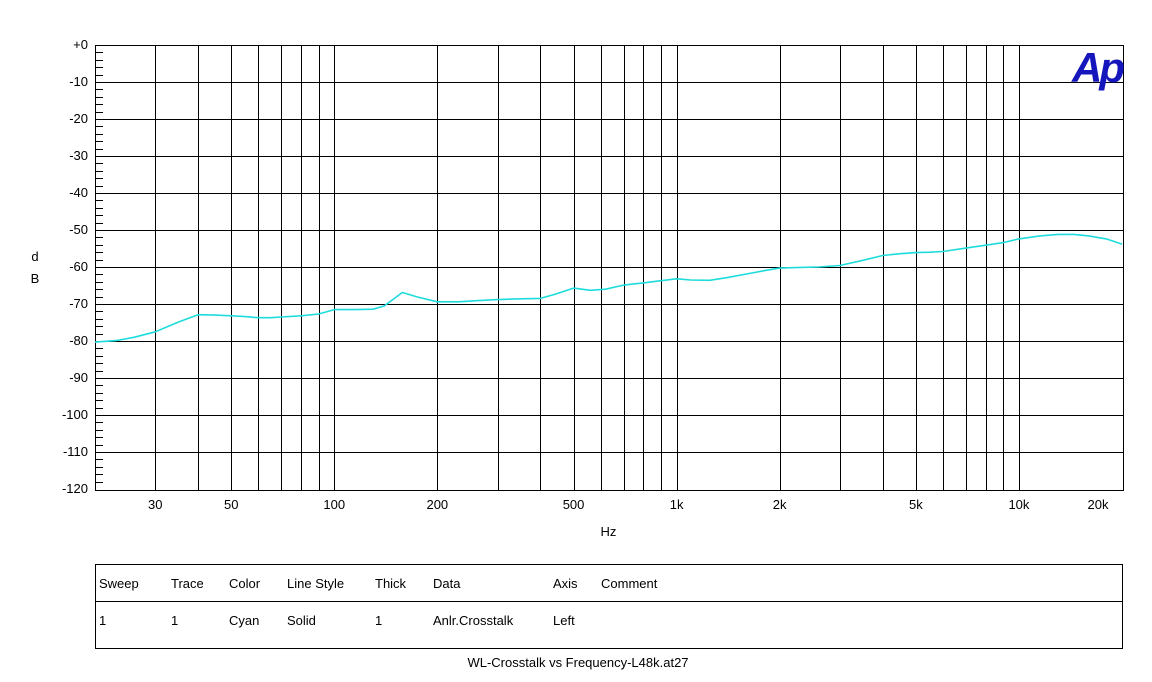 This screenshot has width=1152, height=682. What do you see at coordinates (573, 504) in the screenshot?
I see `x-tick-label: 500` at bounding box center [573, 504].